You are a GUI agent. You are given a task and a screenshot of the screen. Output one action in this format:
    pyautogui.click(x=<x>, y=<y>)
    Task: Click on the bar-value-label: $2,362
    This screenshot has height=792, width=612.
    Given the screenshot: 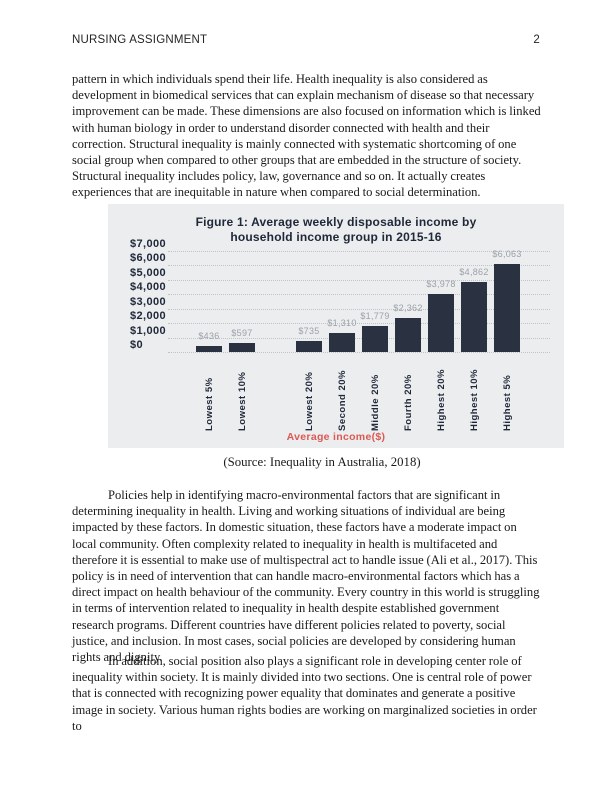 What is the action you would take?
    pyautogui.click(x=408, y=307)
    